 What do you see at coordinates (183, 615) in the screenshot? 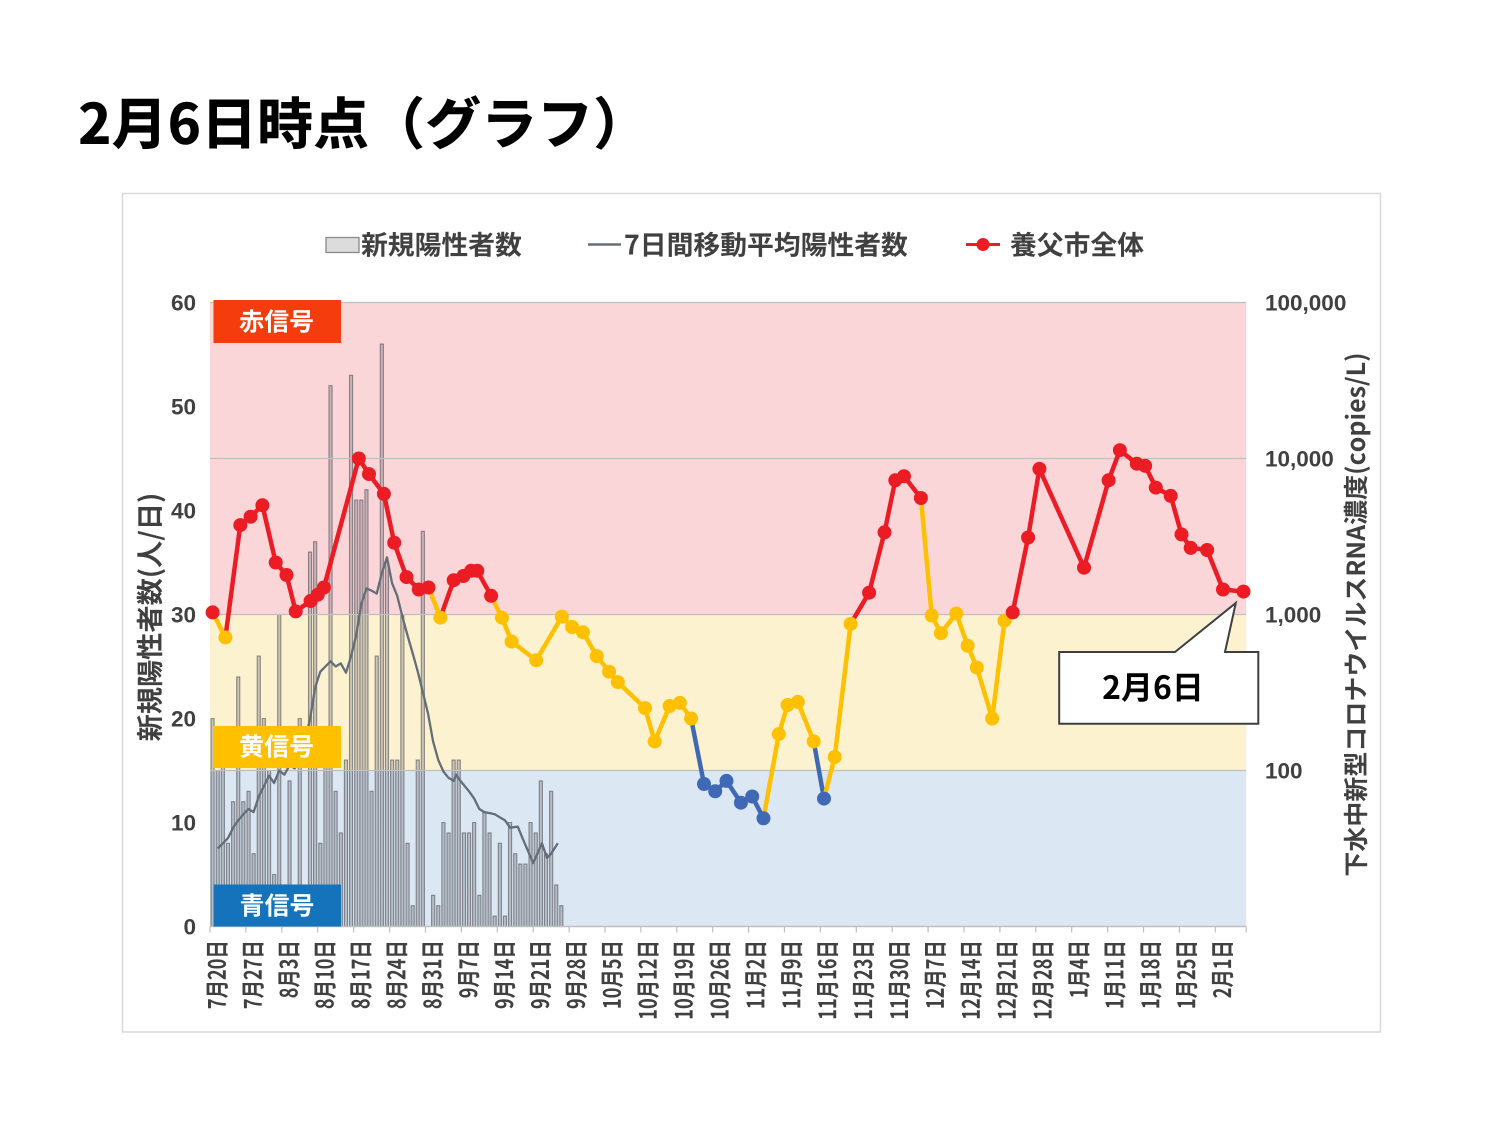
I see `svg-text: 30` at bounding box center [183, 615].